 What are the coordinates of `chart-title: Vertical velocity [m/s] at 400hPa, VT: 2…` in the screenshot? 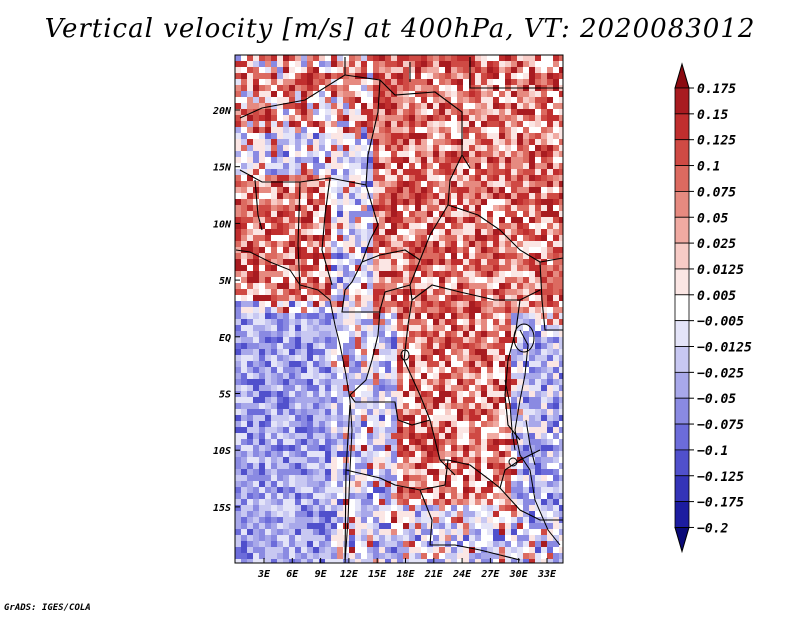 It's located at (400, 29).